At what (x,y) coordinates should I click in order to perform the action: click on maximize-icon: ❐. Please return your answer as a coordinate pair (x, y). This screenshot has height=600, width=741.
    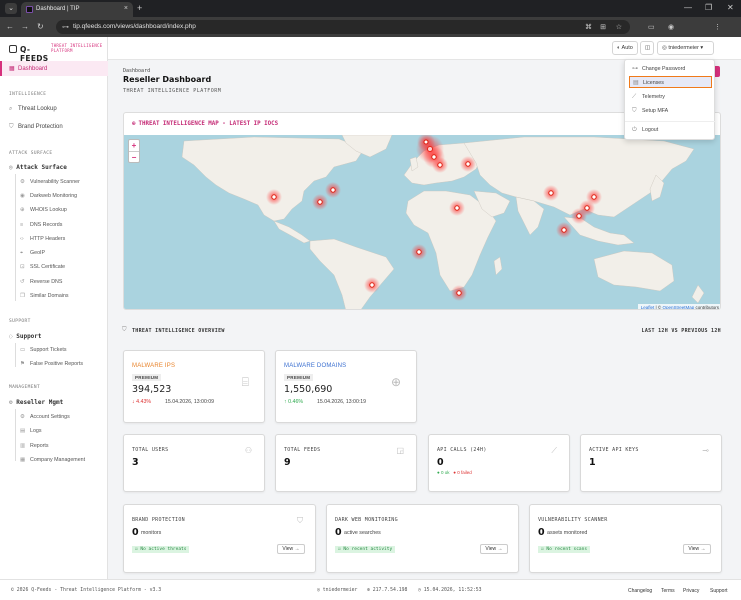
    Looking at the image, I should click on (709, 7).